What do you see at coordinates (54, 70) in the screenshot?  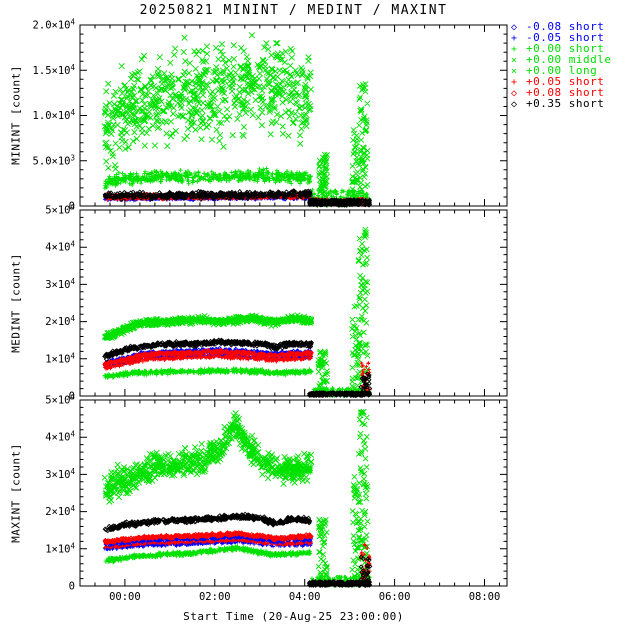 I see `y-tick-label: 1.5×104` at bounding box center [54, 70].